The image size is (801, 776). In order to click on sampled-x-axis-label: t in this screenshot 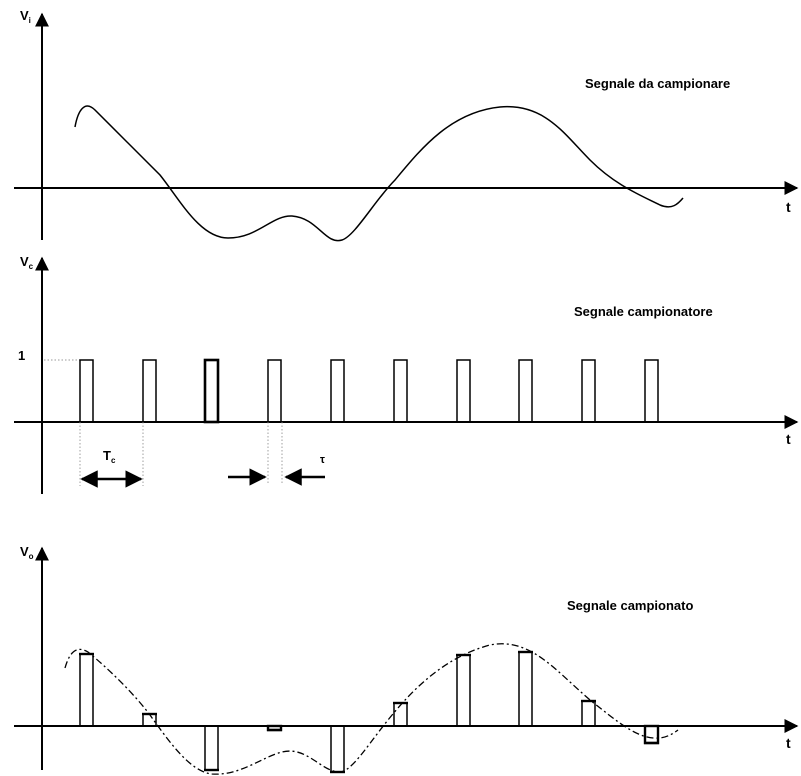, I will do `click(788, 743)`.